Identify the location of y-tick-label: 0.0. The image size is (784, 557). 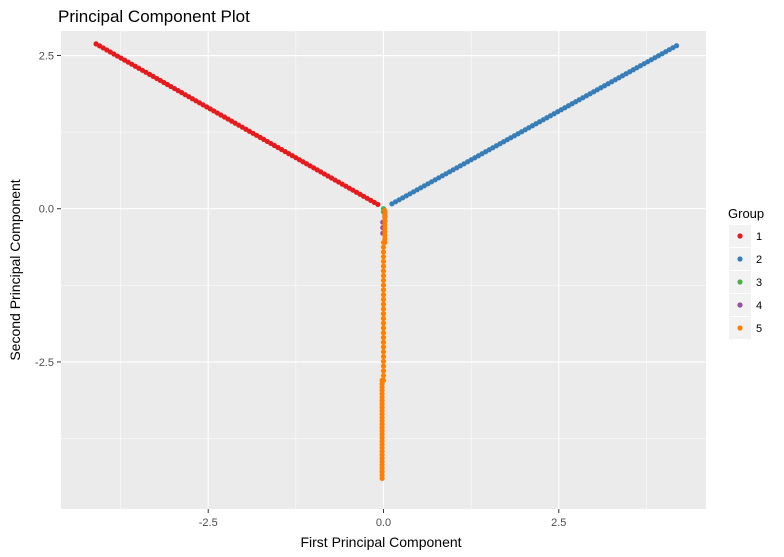
(46, 210).